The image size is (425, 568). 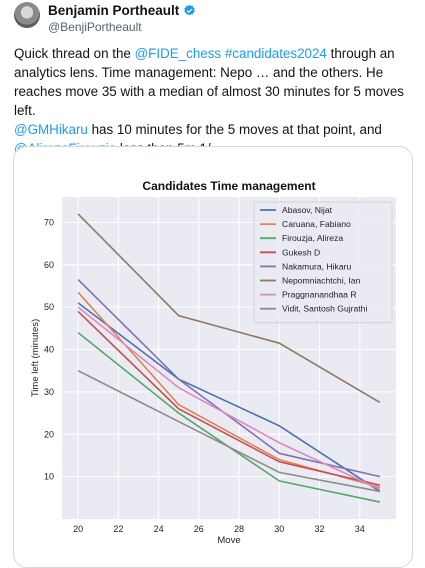 What do you see at coordinates (190, 10) in the screenshot?
I see `verified-badge-icon` at bounding box center [190, 10].